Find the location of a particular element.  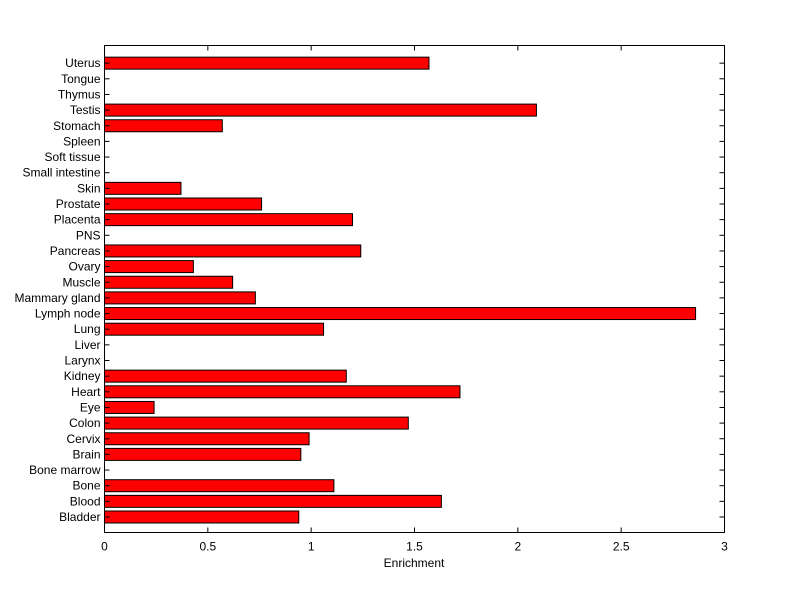

category-label: Cervix is located at coordinates (83, 439).